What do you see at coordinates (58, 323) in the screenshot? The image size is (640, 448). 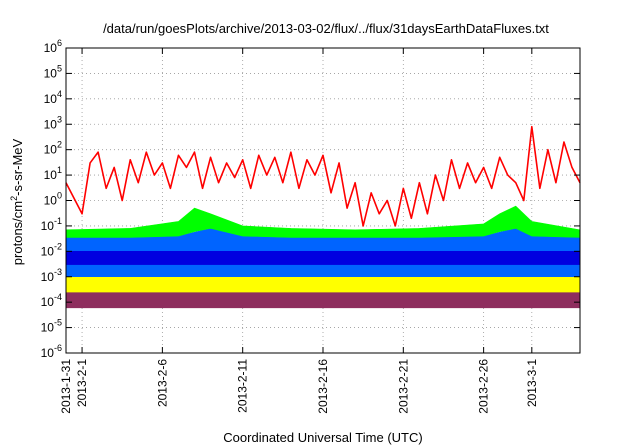 I see `y-tick-exponent: -5` at bounding box center [58, 323].